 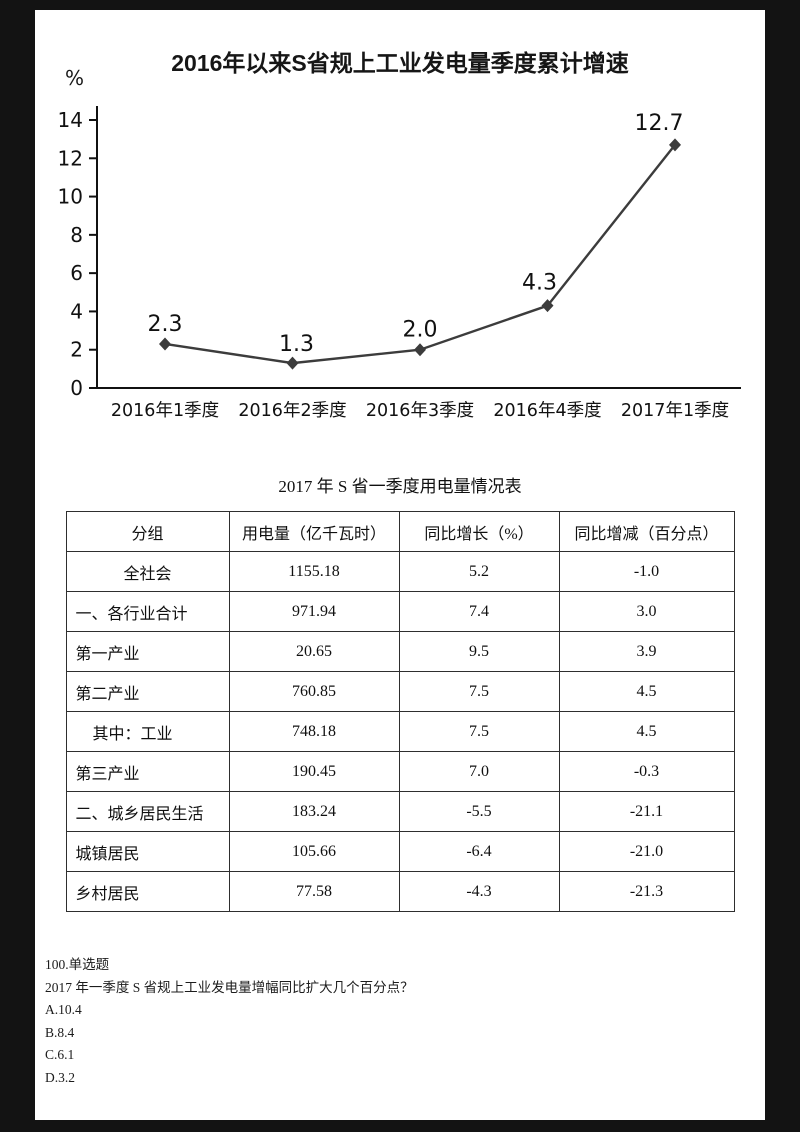 I want to click on group-cell: 乡村居民, so click(x=147, y=891).